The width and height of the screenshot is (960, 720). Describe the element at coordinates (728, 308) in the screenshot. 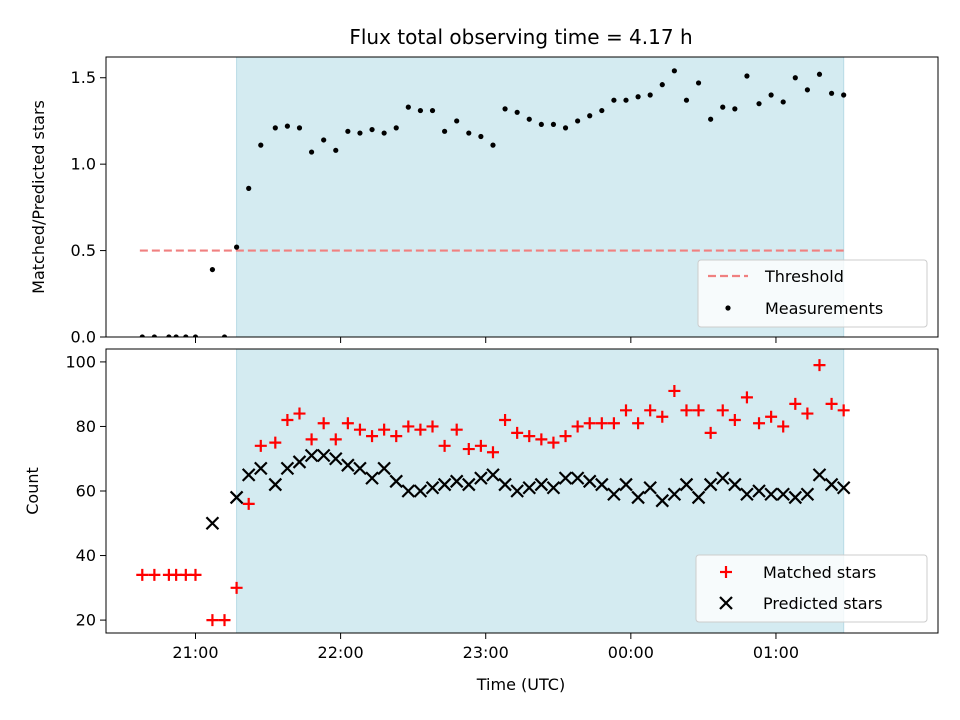

I see `legend-measurements-swatch` at that location.